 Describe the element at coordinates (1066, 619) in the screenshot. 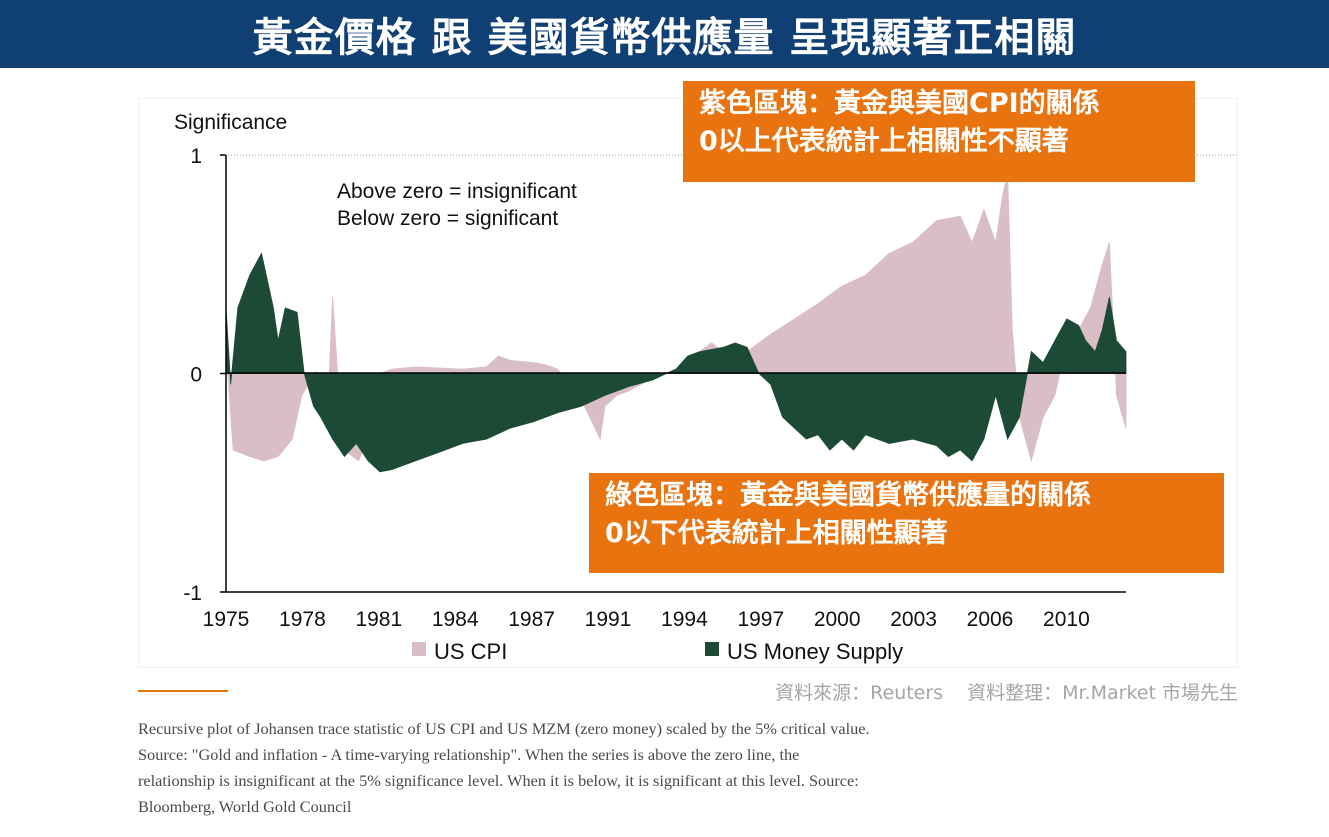

I see `x-tick-label: 2010` at that location.